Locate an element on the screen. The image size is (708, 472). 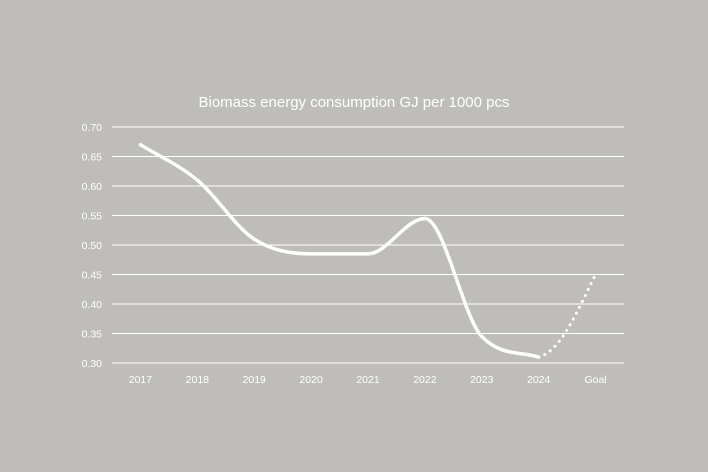
x-tick-label: 2021 is located at coordinates (368, 380).